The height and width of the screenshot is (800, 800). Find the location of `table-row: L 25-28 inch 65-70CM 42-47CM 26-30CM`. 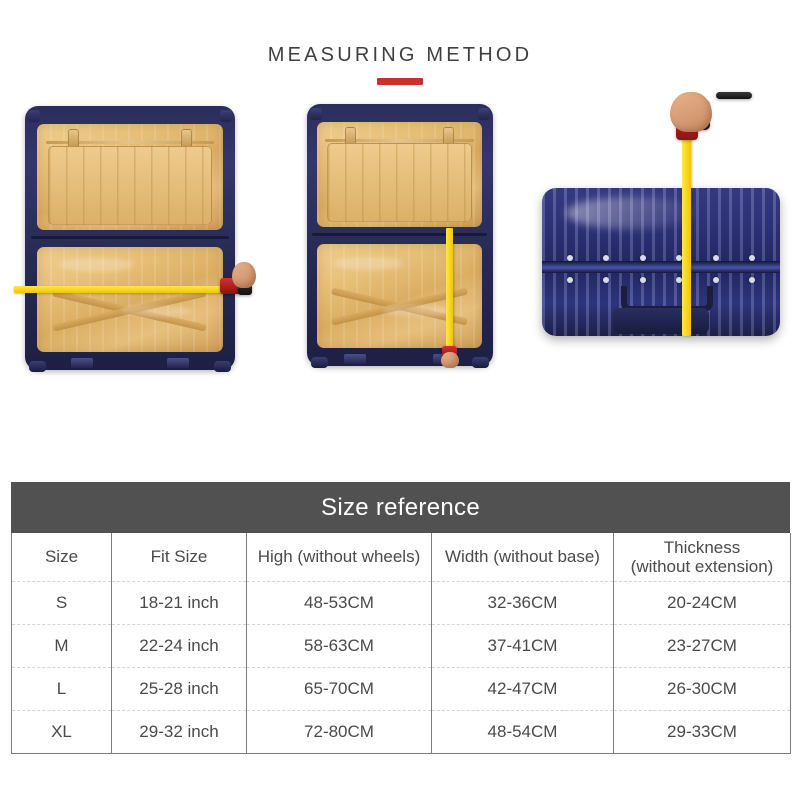

table-row: L 25-28 inch 65-70CM 42-47CM 26-30CM is located at coordinates (401, 689).